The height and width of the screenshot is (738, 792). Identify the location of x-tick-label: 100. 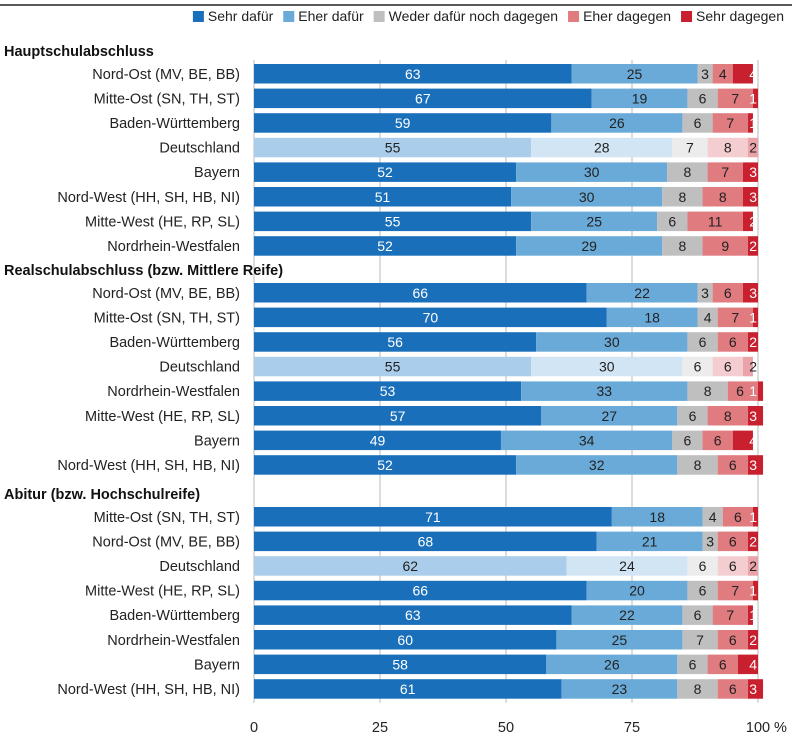
(758, 728).